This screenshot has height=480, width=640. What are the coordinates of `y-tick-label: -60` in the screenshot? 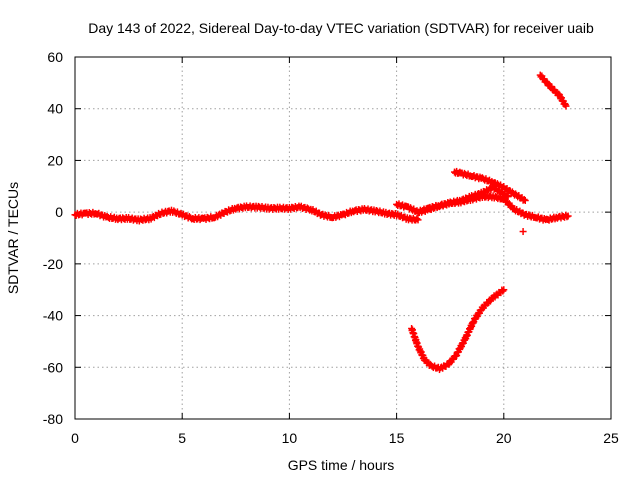 It's located at (53, 367).